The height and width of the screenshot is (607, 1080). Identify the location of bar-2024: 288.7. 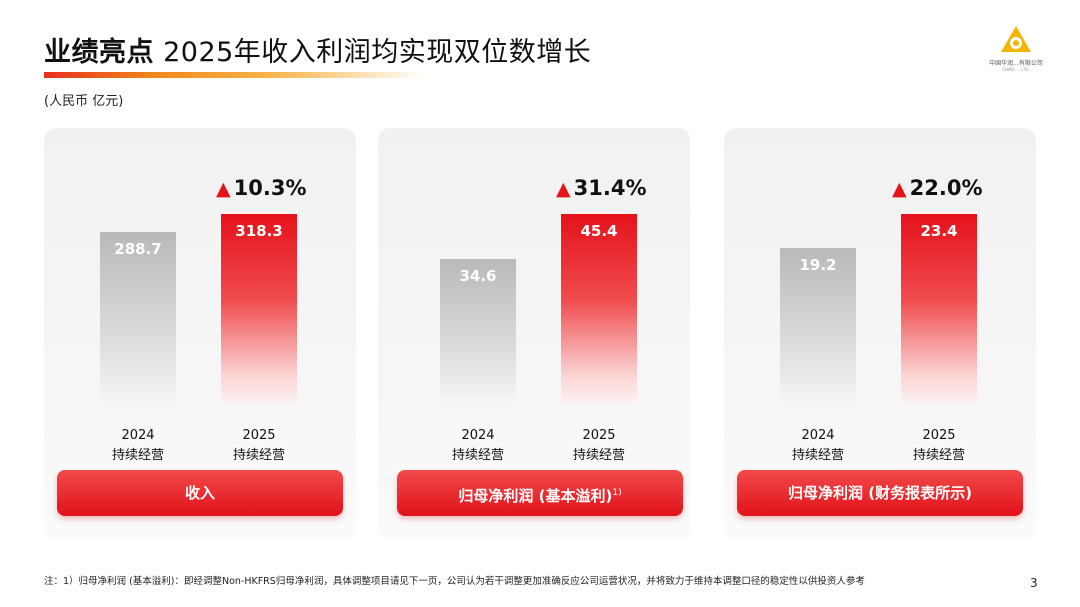
(138, 317).